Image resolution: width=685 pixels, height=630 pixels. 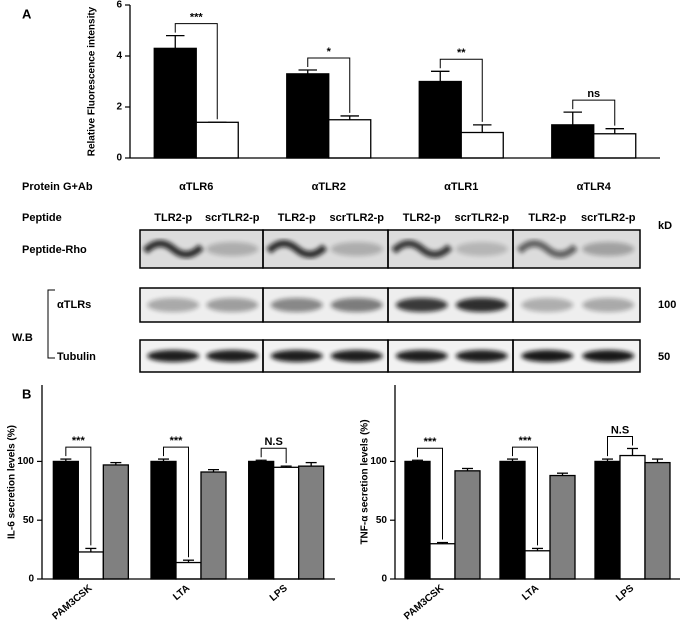 I want to click on significance-label: **, so click(x=461, y=53).